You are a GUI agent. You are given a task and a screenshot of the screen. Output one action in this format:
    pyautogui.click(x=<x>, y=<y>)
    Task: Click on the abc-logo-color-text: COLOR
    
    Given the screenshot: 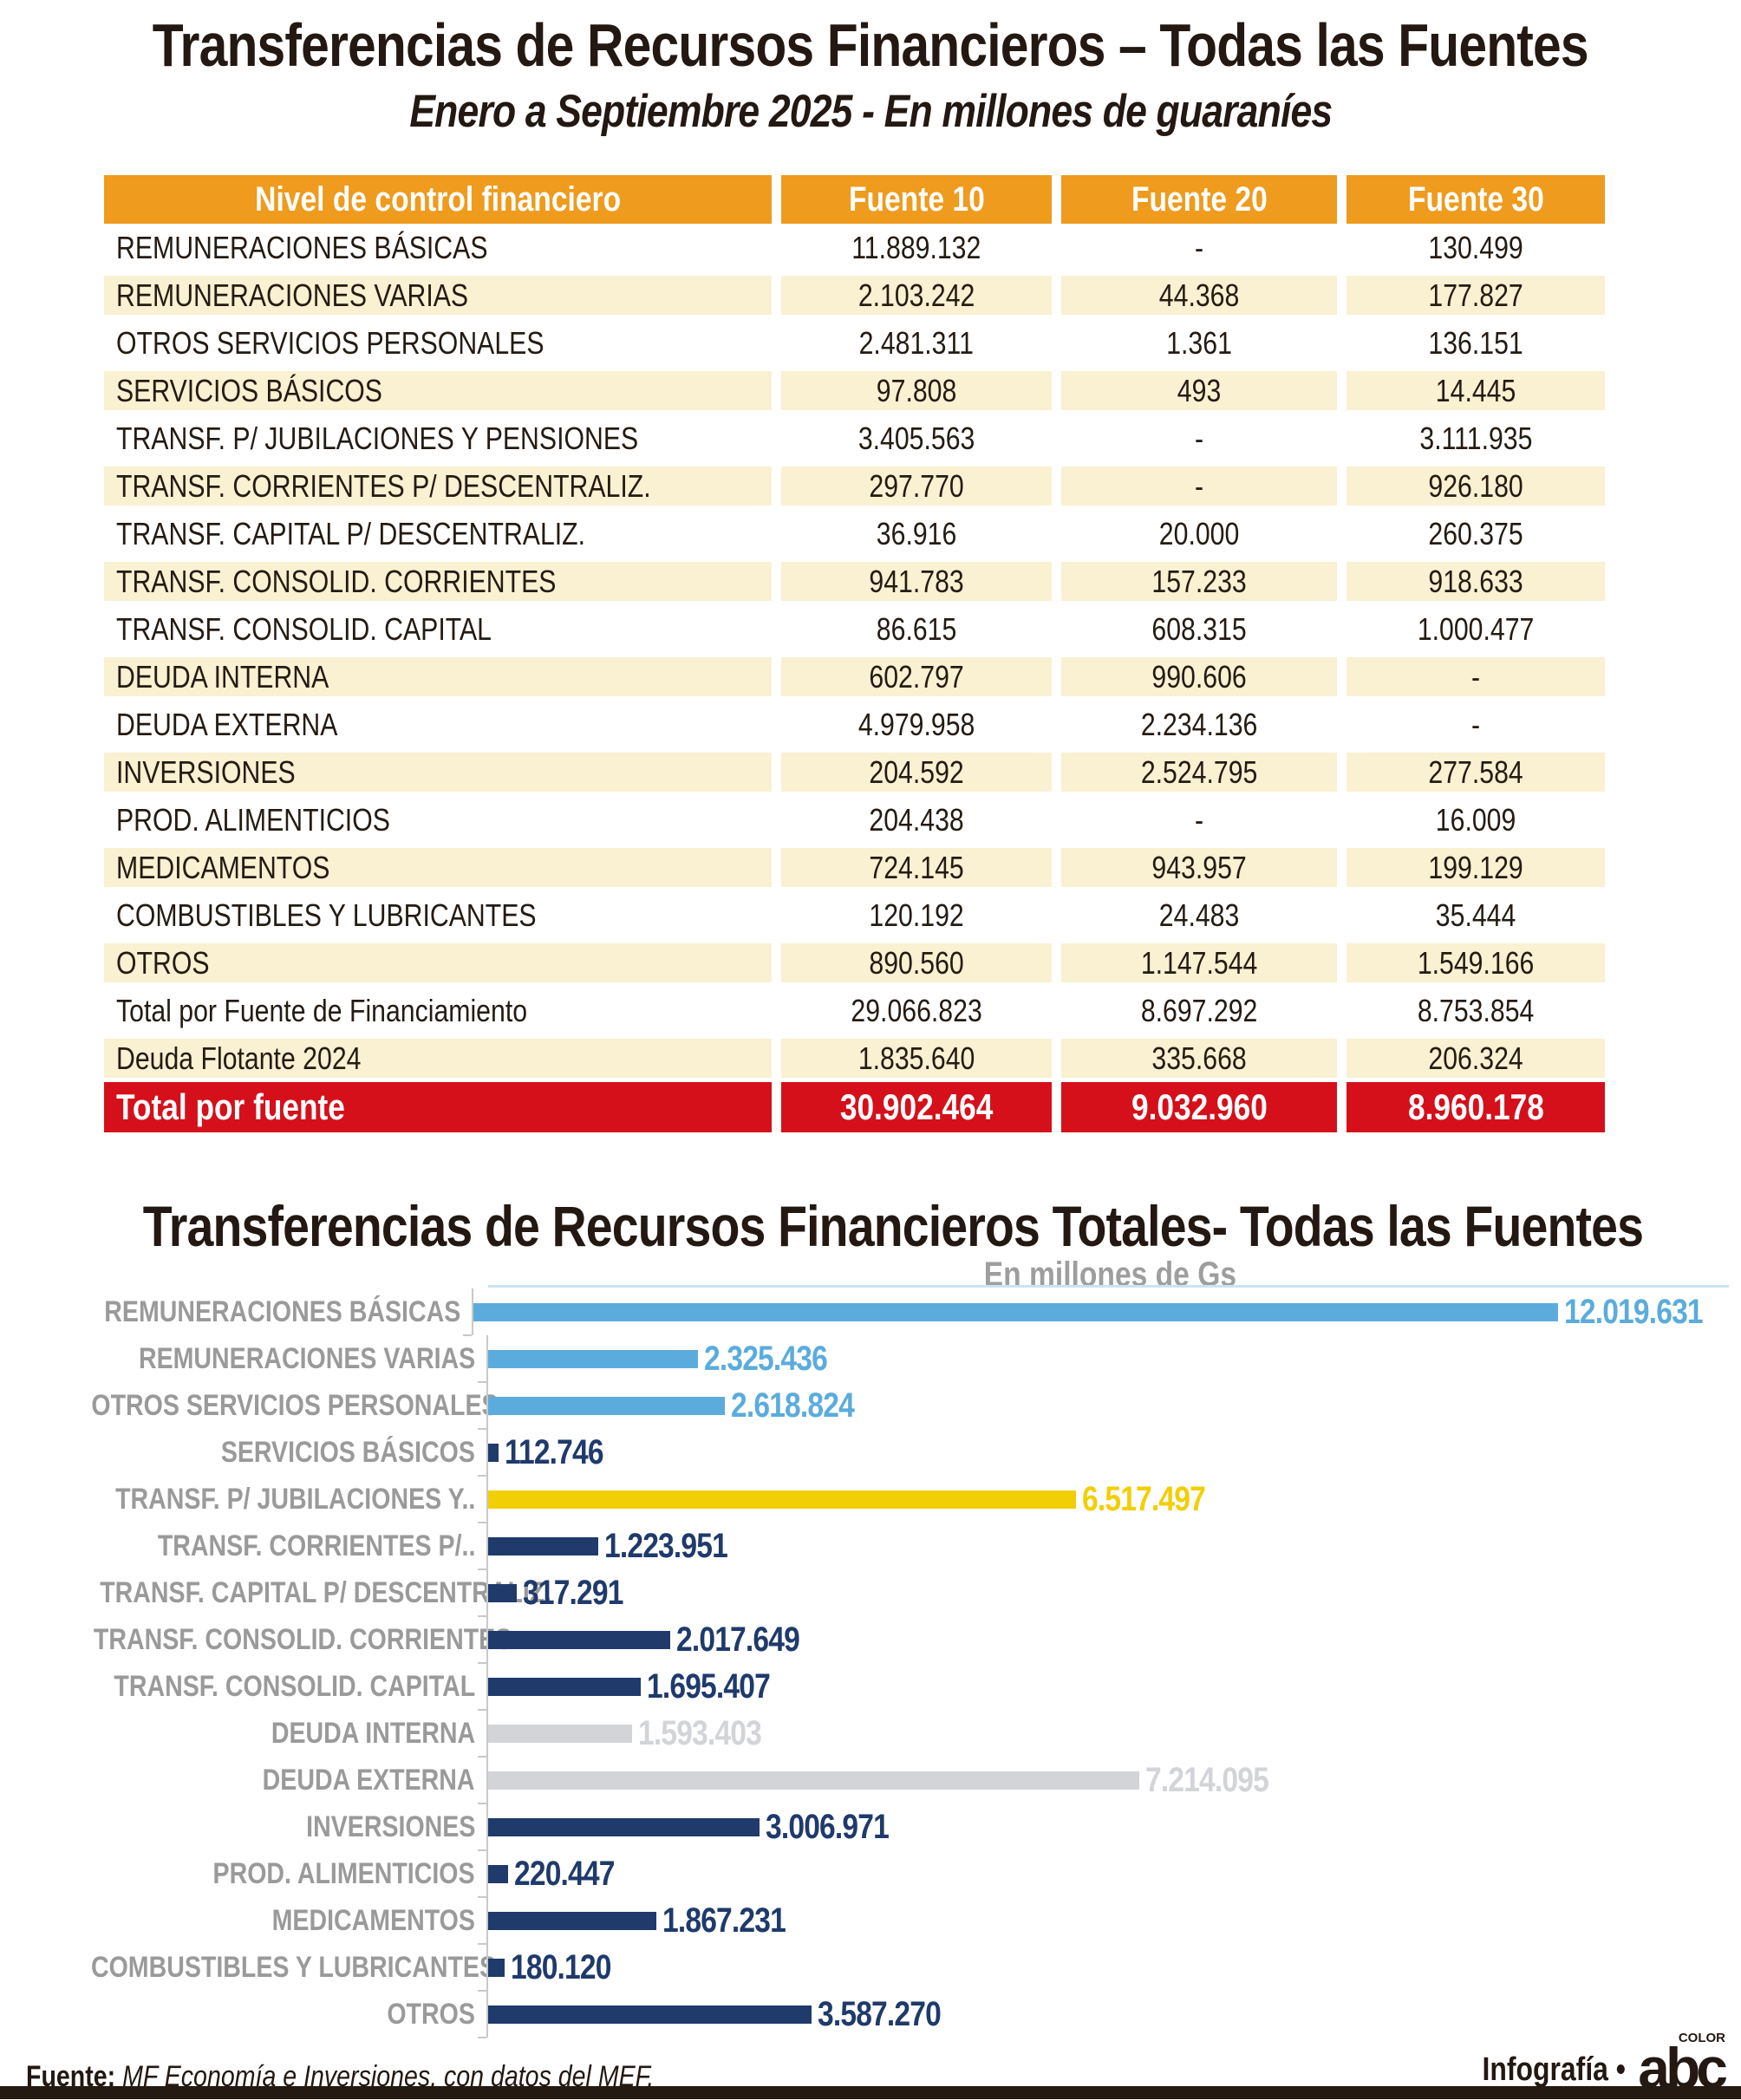 What is the action you would take?
    pyautogui.click(x=1701, y=2038)
    